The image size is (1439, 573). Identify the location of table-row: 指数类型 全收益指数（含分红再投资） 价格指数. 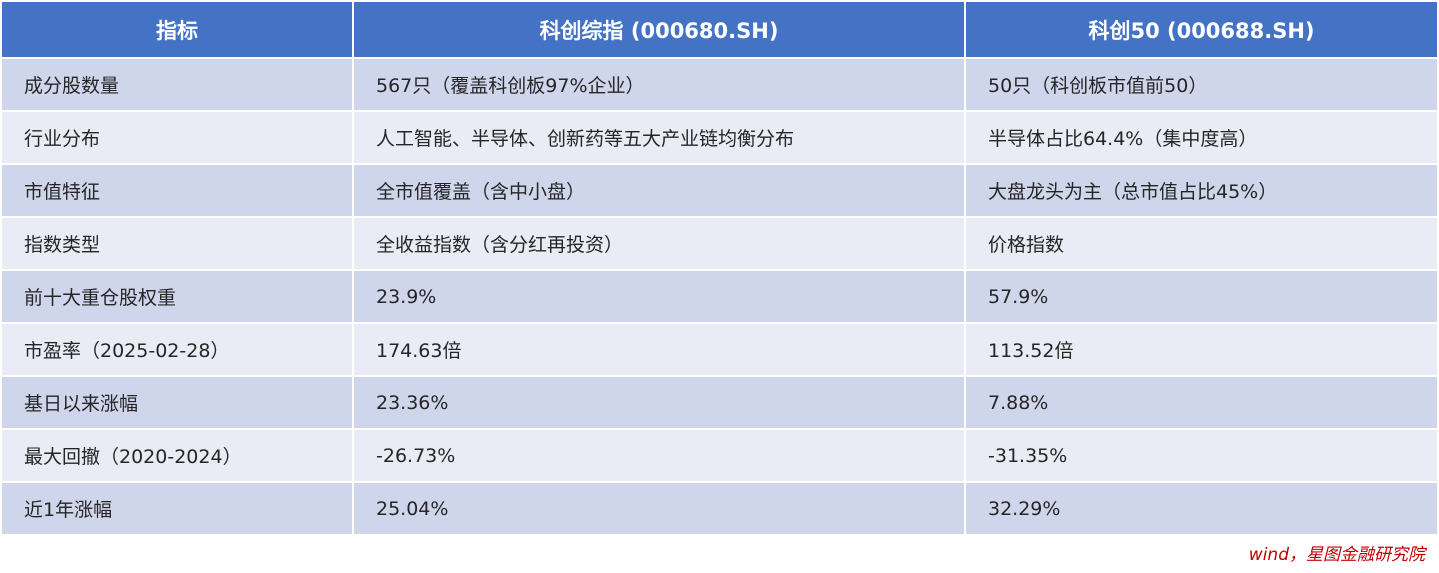
(719, 244).